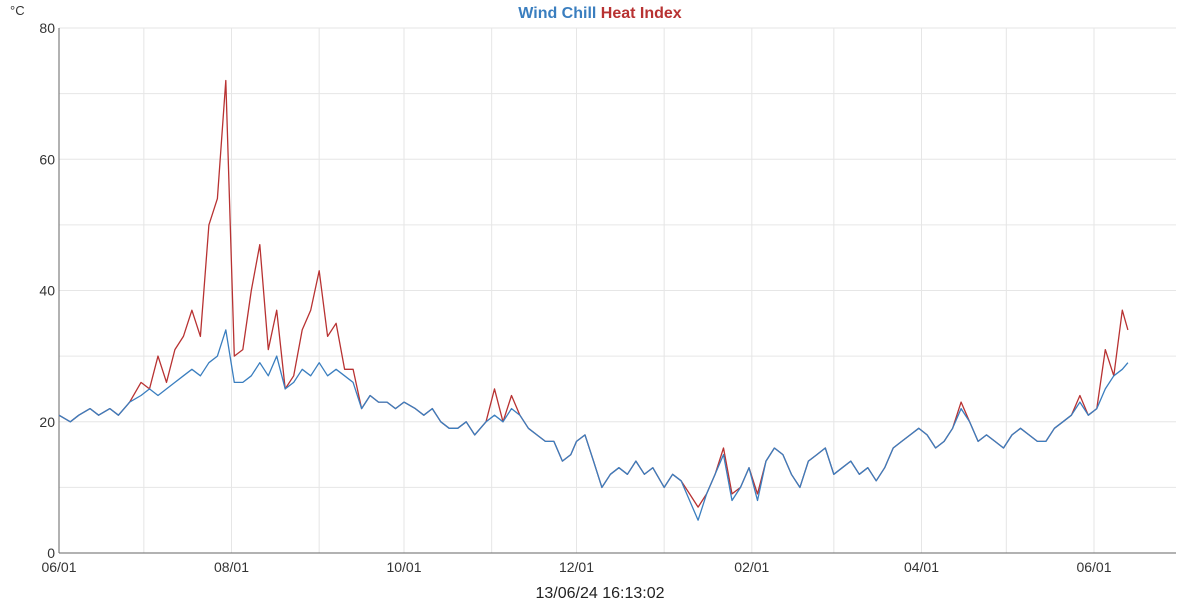 The width and height of the screenshot is (1200, 600). What do you see at coordinates (599, 592) in the screenshot?
I see `timestamp-footer: 13/06/24 16:13:02` at bounding box center [599, 592].